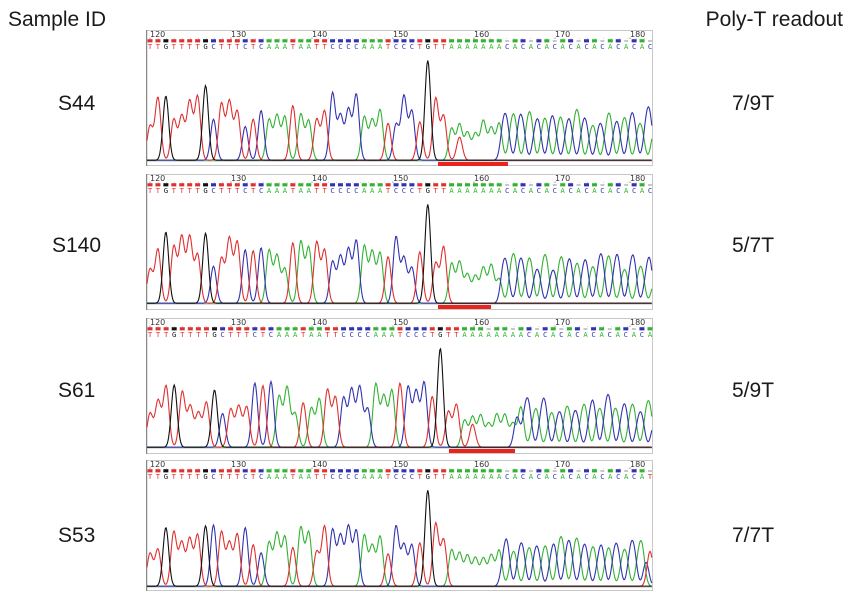 The image size is (851, 591). Describe the element at coordinates (399, 110) in the screenshot. I see `trace-g` at that location.